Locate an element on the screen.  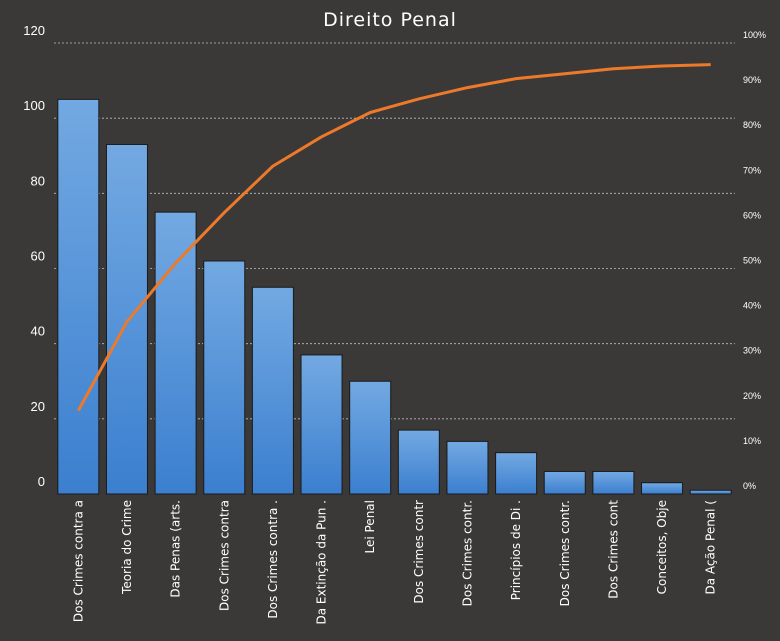
y-left-tick-label: 120 is located at coordinates (34, 30).